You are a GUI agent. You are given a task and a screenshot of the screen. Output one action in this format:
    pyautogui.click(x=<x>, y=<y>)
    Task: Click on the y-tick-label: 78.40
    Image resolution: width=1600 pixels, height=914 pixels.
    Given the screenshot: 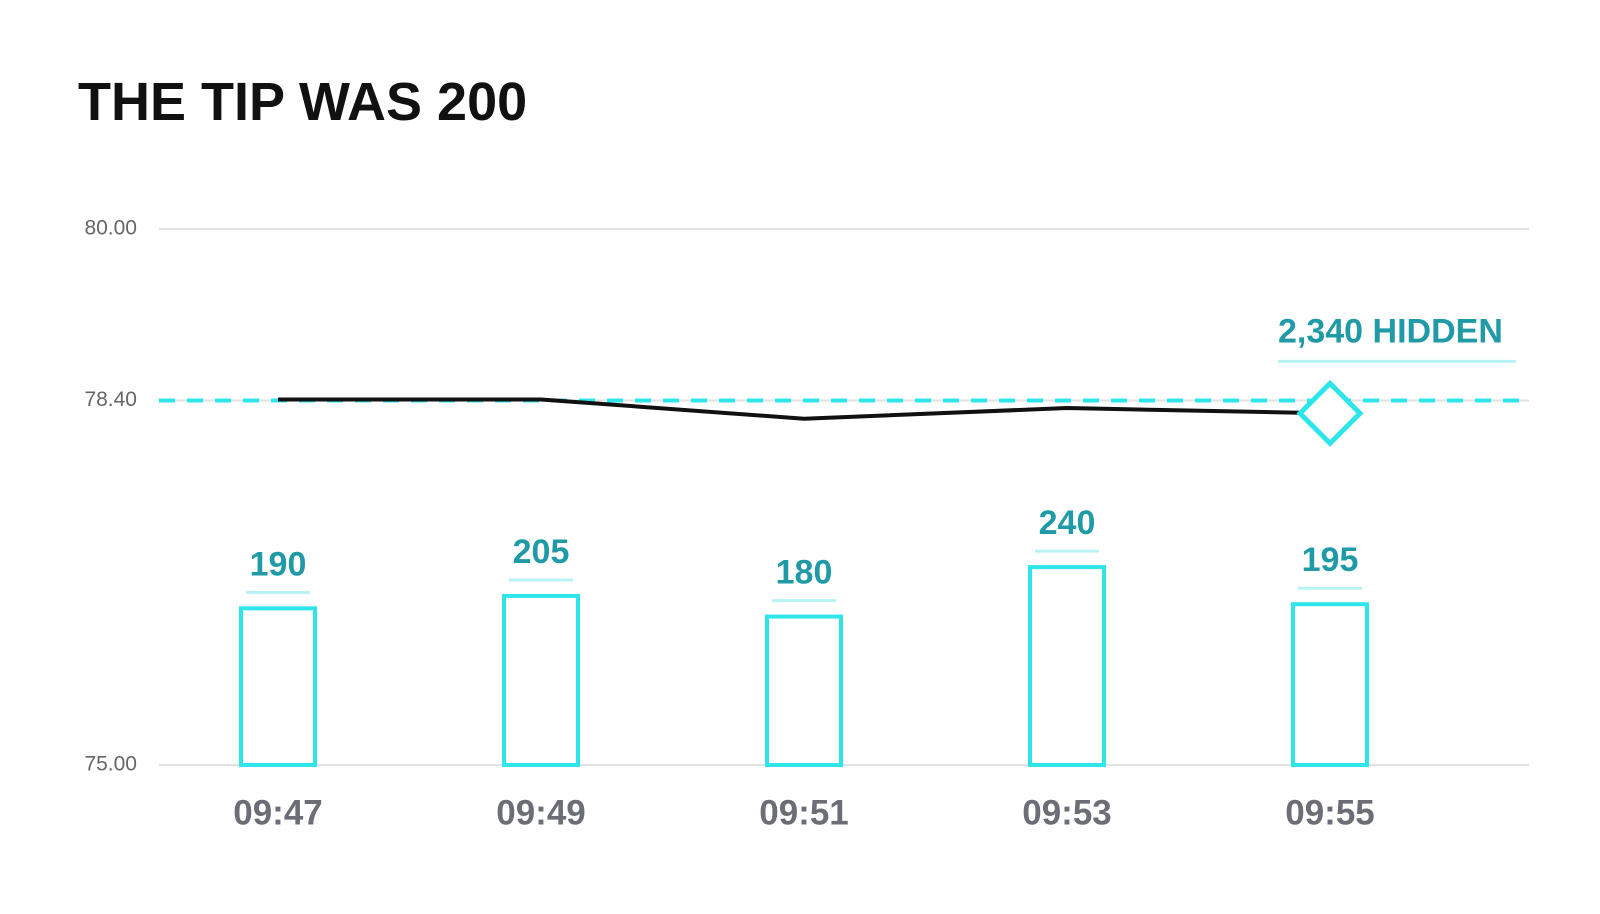 What is the action you would take?
    pyautogui.click(x=110, y=399)
    